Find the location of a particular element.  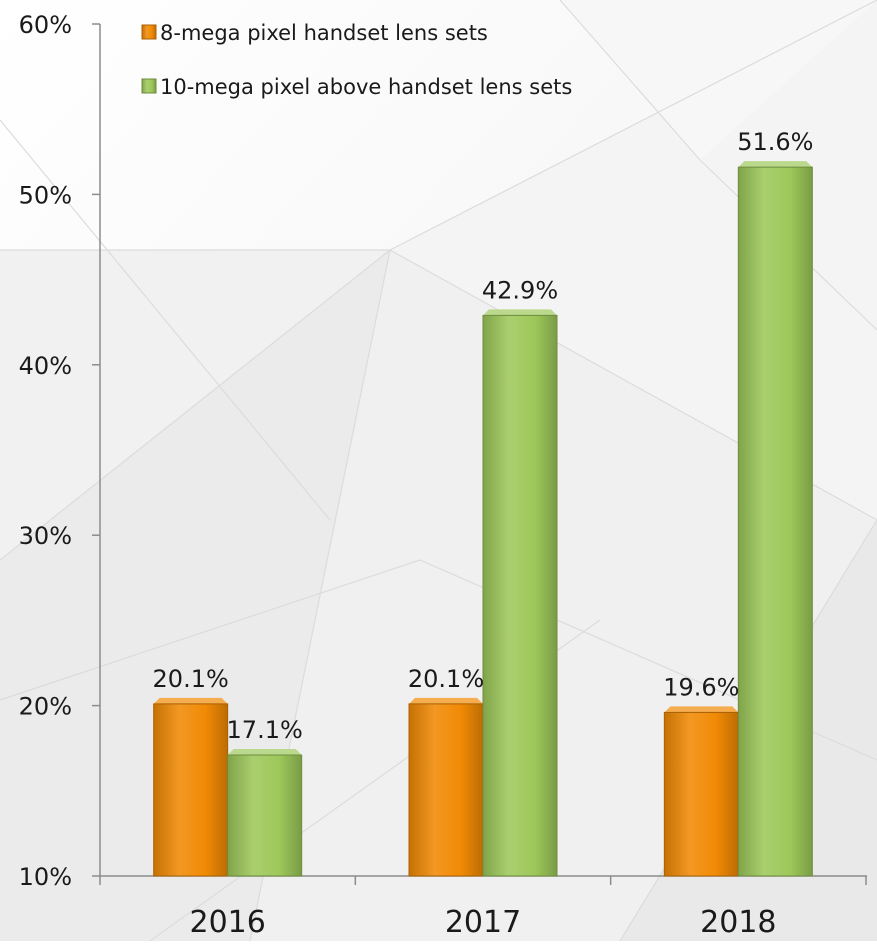

data-label: 19.6% is located at coordinates (701, 687).